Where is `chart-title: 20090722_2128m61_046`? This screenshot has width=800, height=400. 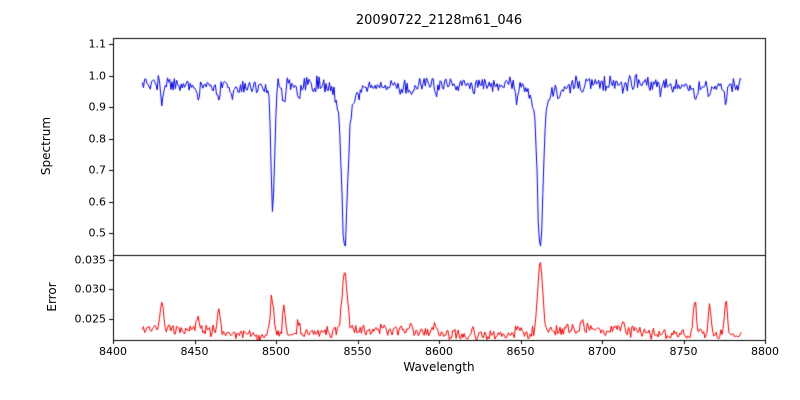
chart-title: 20090722_2128m61_046 is located at coordinates (439, 20).